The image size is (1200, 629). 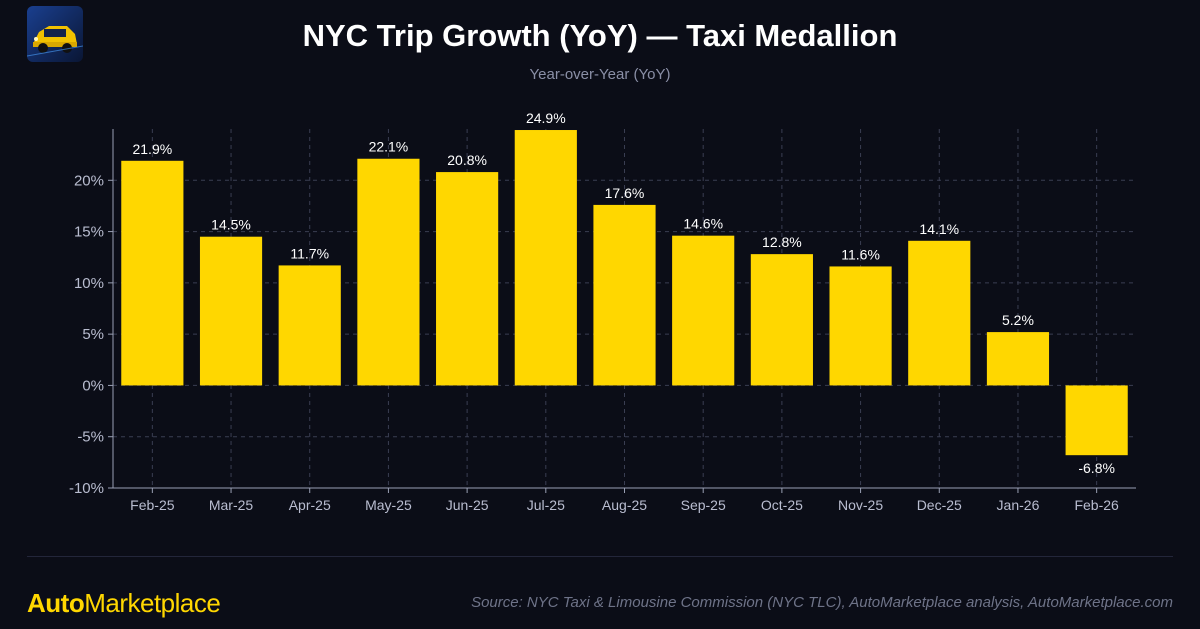 I want to click on bar-value-label: 24.9%, so click(x=546, y=118).